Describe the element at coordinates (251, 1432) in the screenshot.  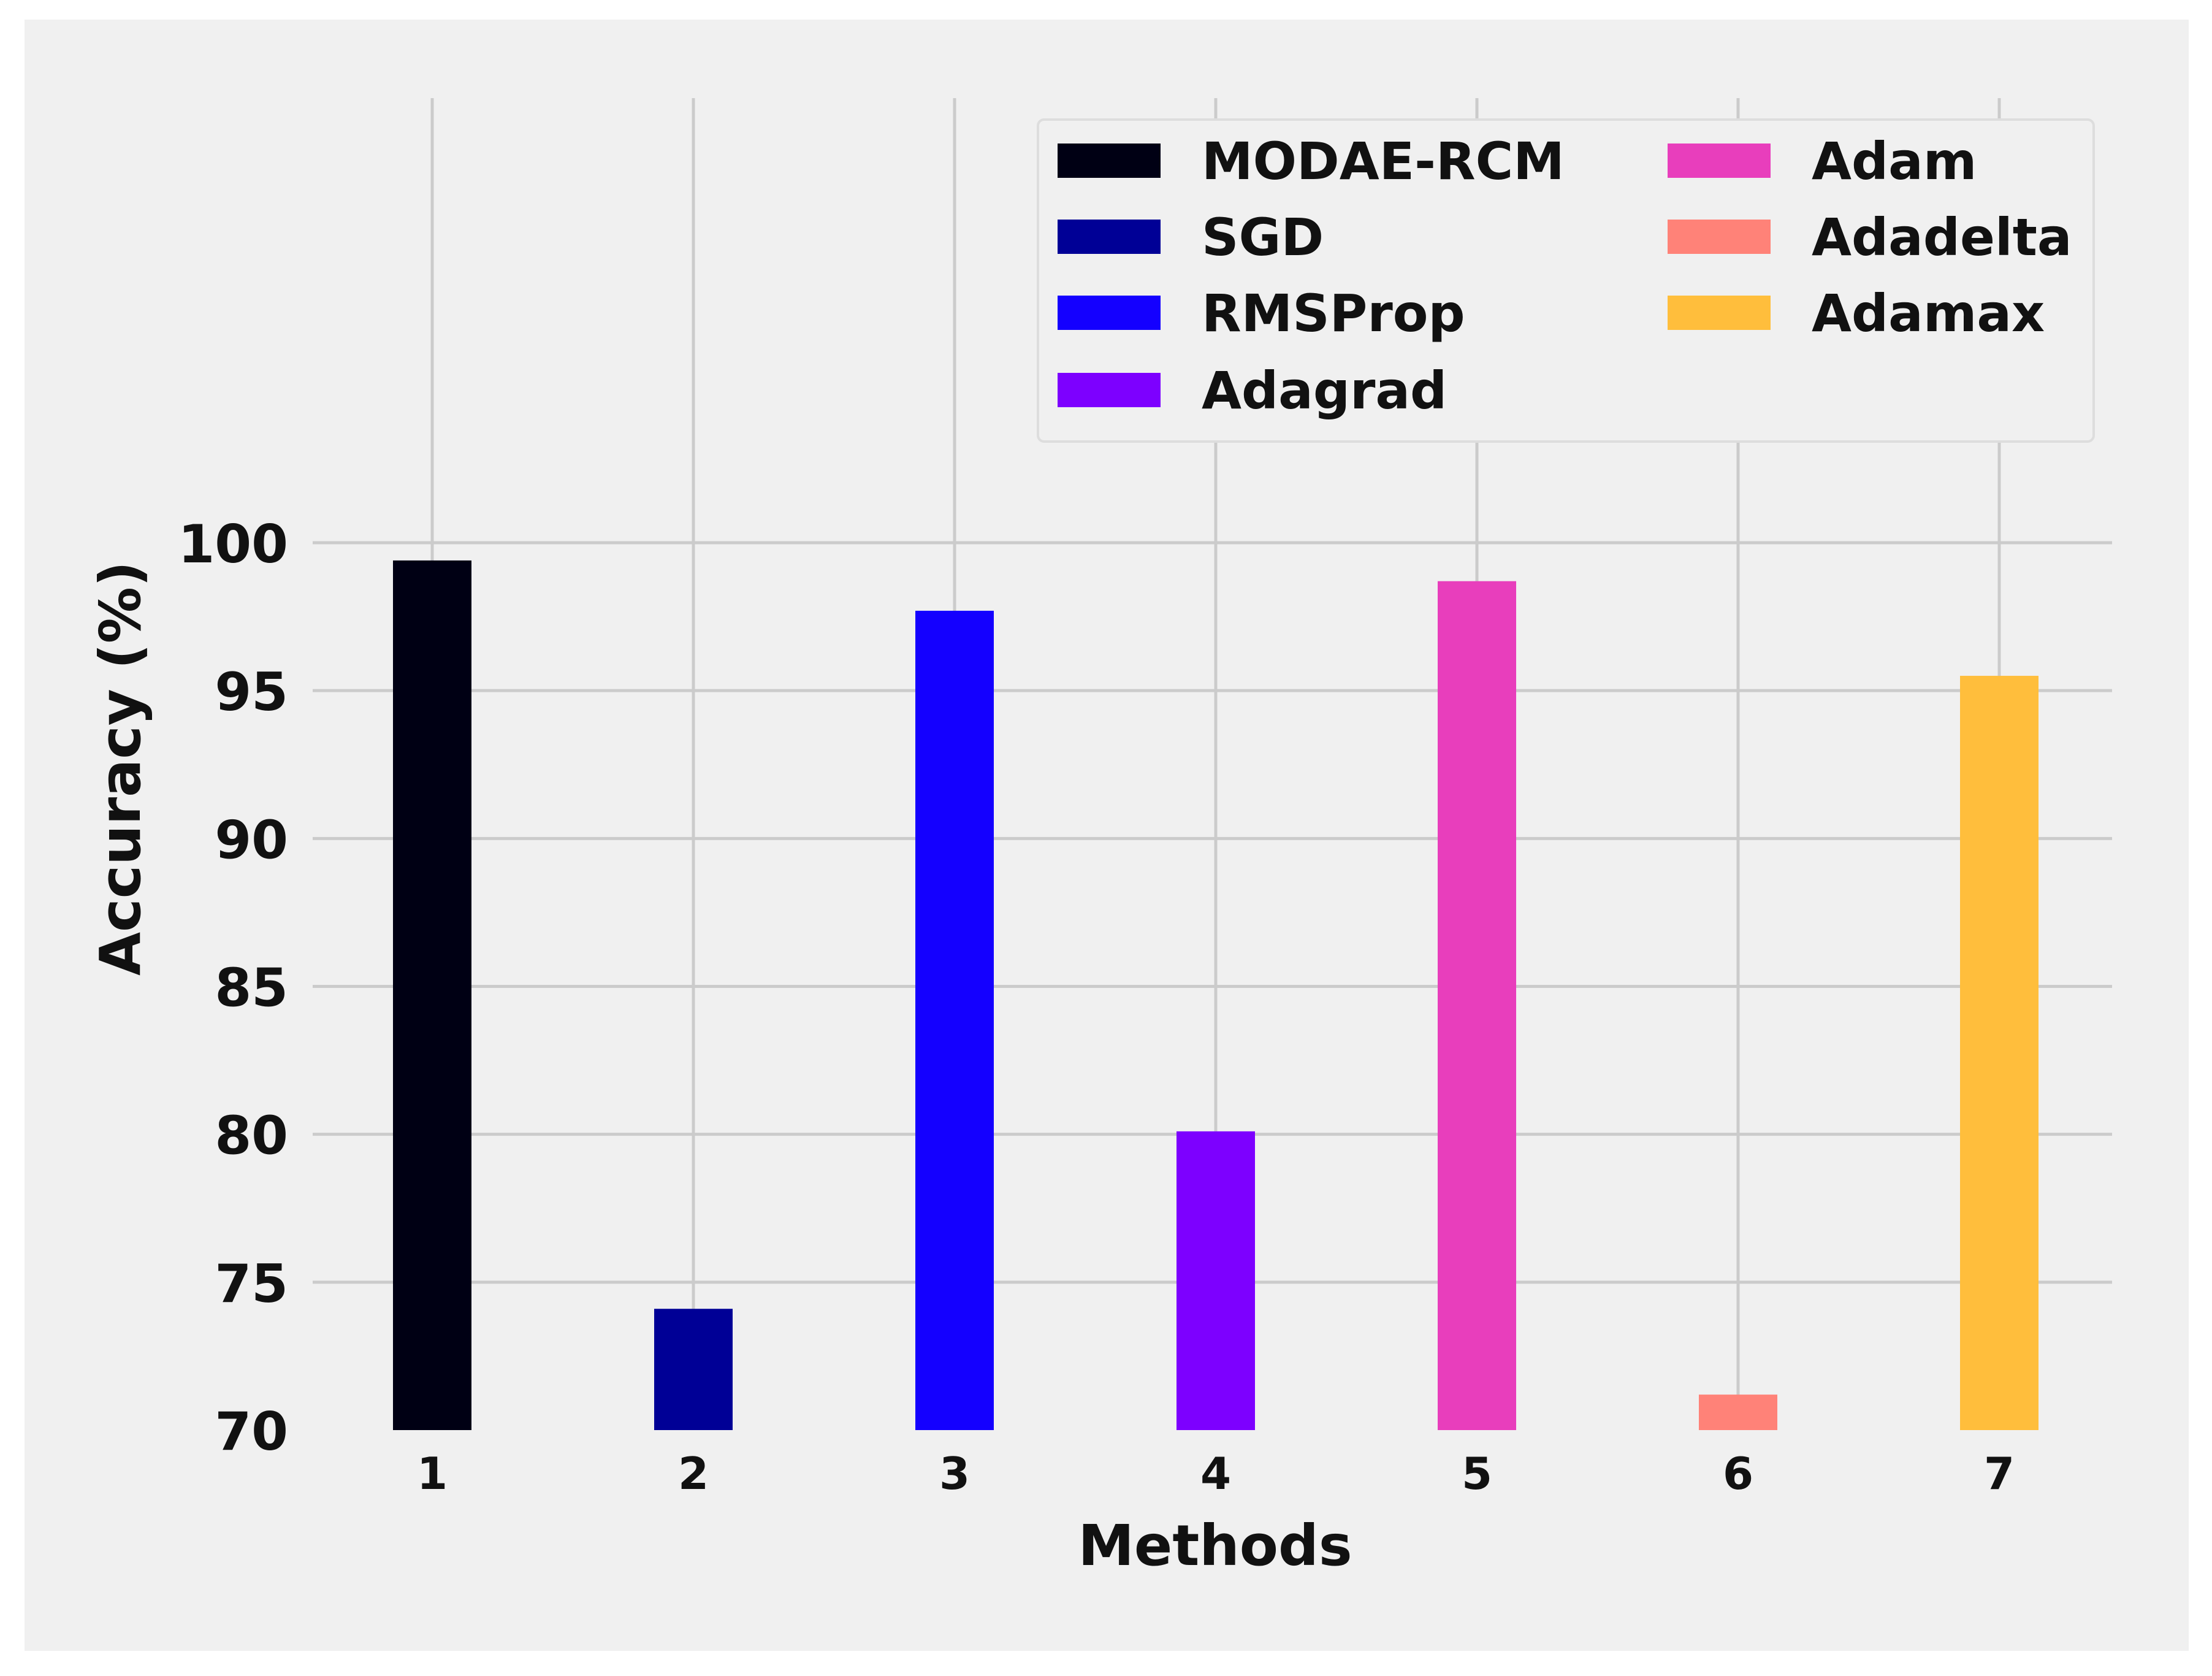
I see `y-tick-label: 70` at that location.